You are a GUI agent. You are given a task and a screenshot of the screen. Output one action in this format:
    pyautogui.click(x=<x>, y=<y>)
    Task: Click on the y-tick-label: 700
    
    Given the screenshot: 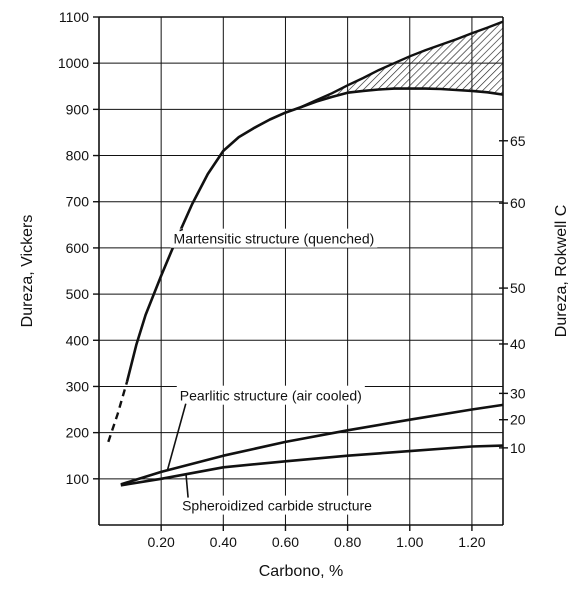 What is the action you would take?
    pyautogui.click(x=78, y=202)
    